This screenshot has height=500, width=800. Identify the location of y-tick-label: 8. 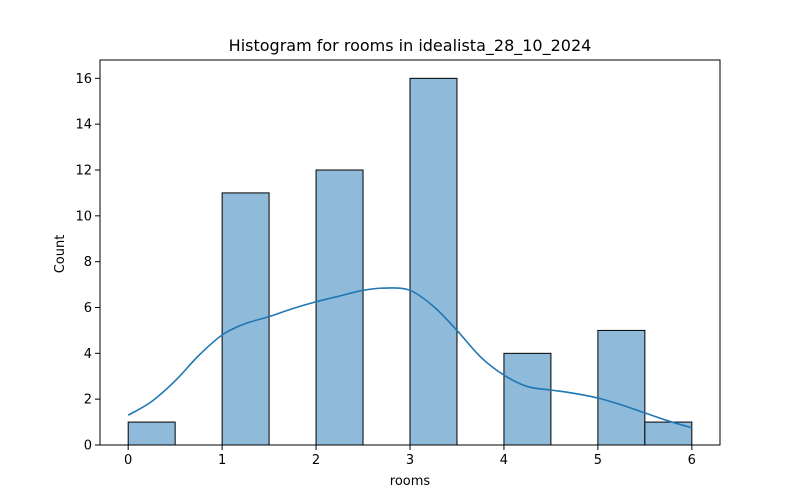
(88, 262).